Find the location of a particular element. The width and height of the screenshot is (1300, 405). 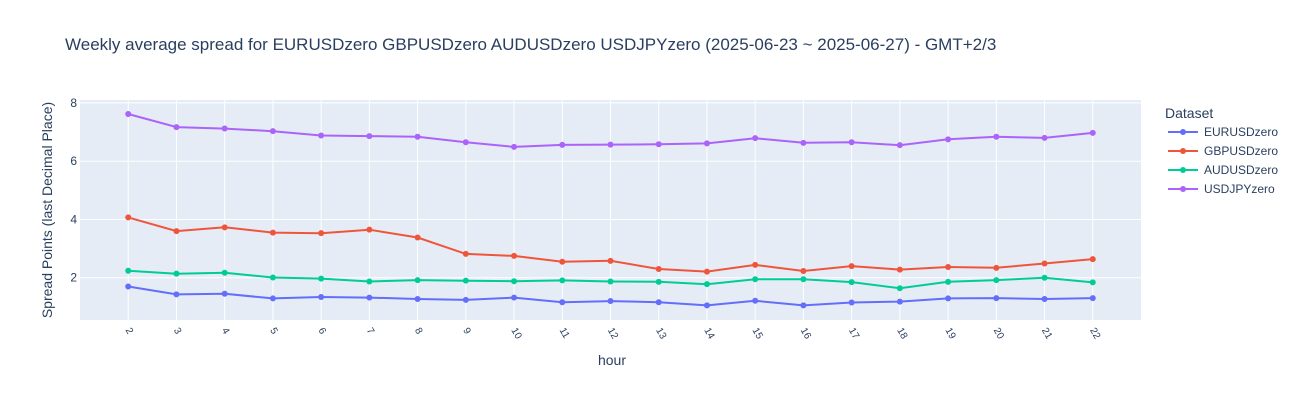

y-tick-labels: 2 4 6 8 is located at coordinates (73, 190).